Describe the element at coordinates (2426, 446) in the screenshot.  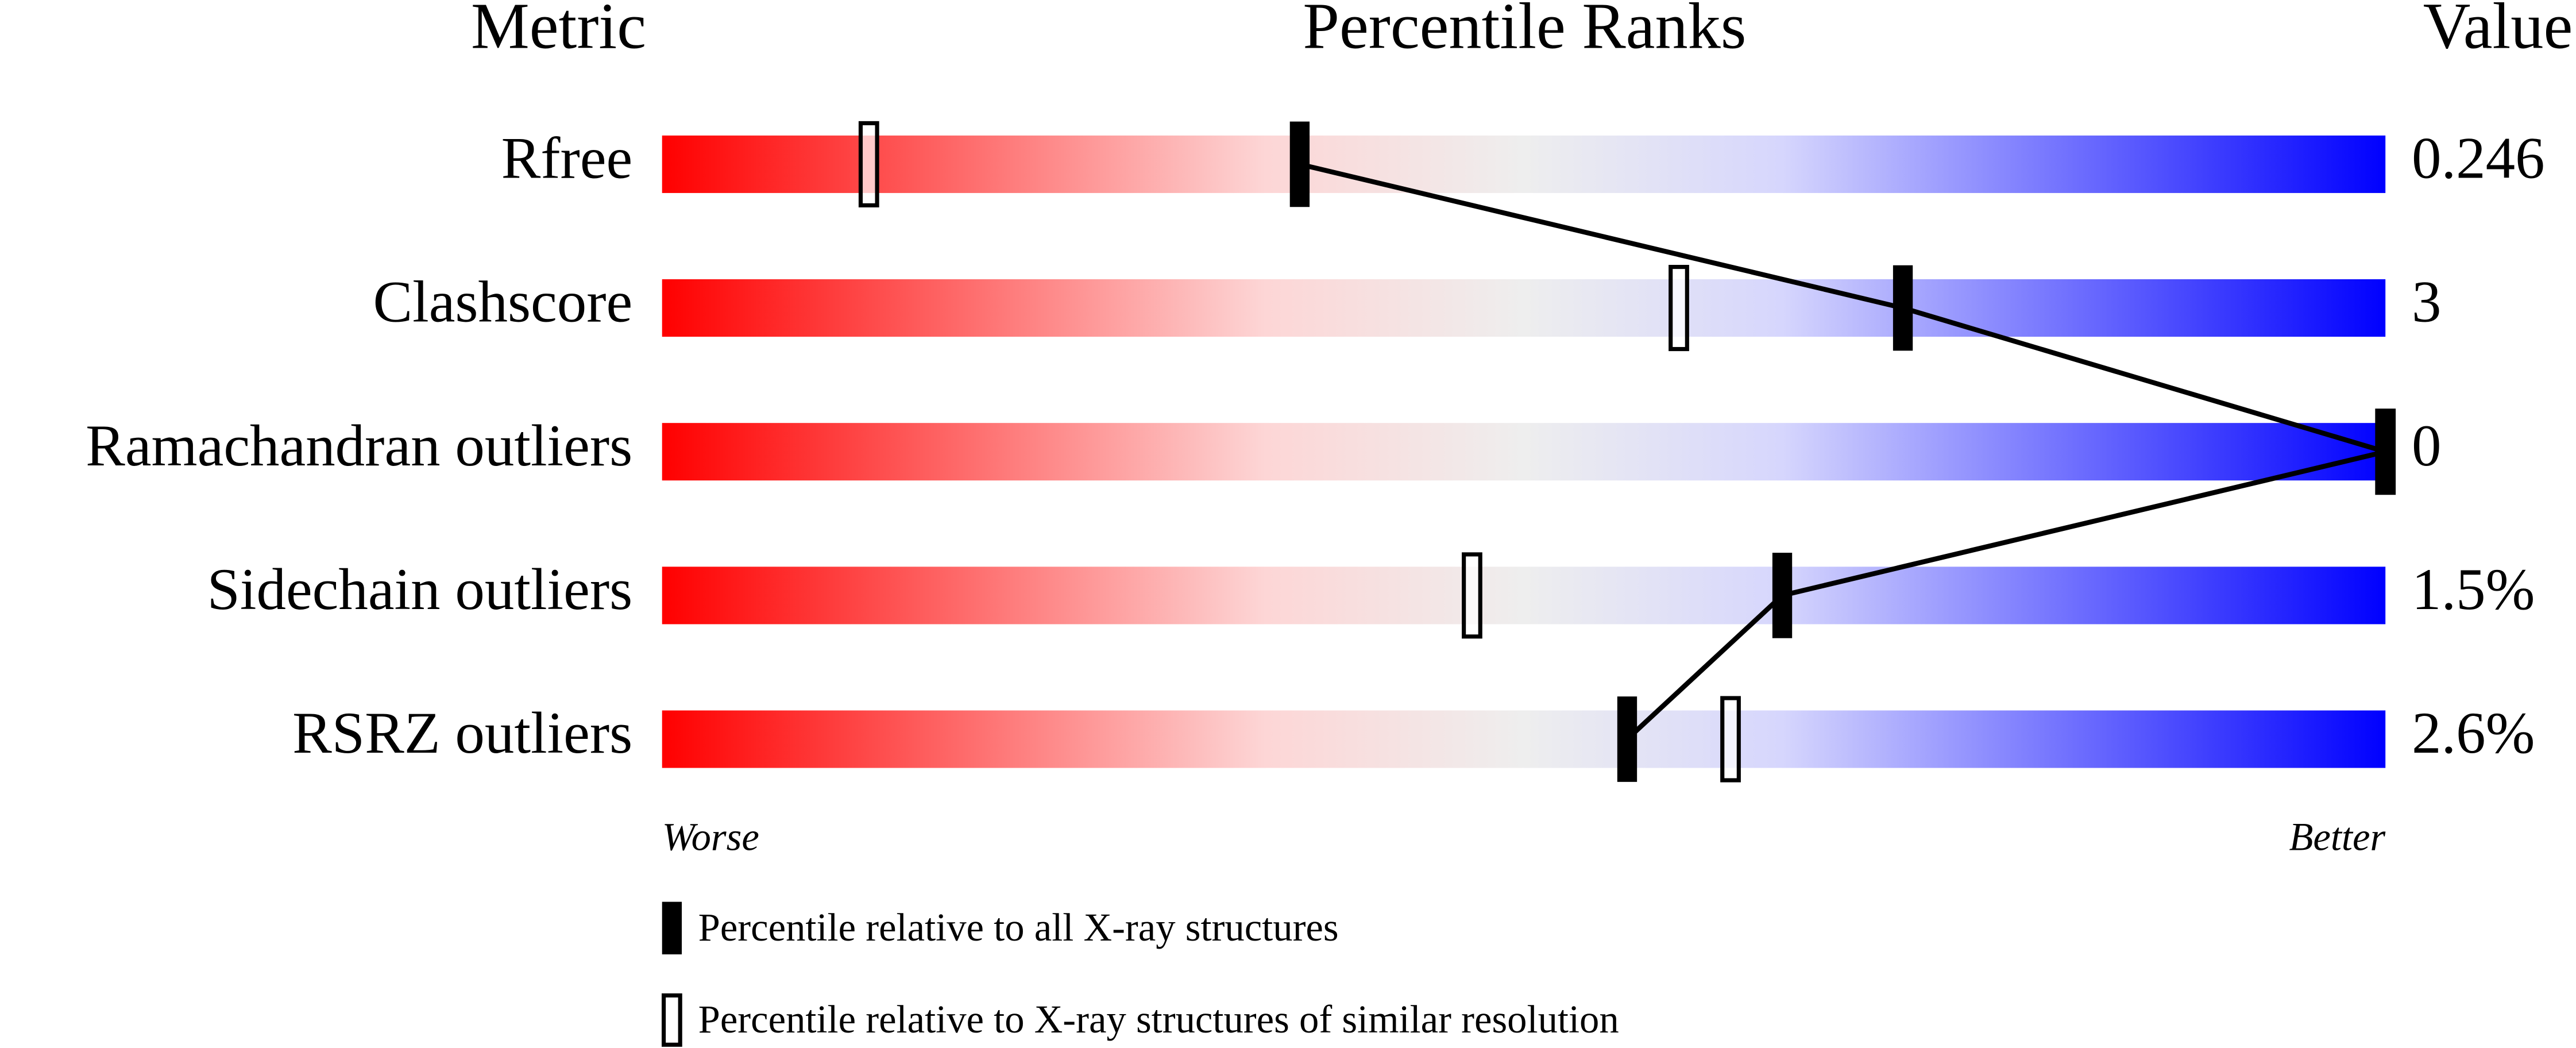
I see `metric-value: 0` at that location.